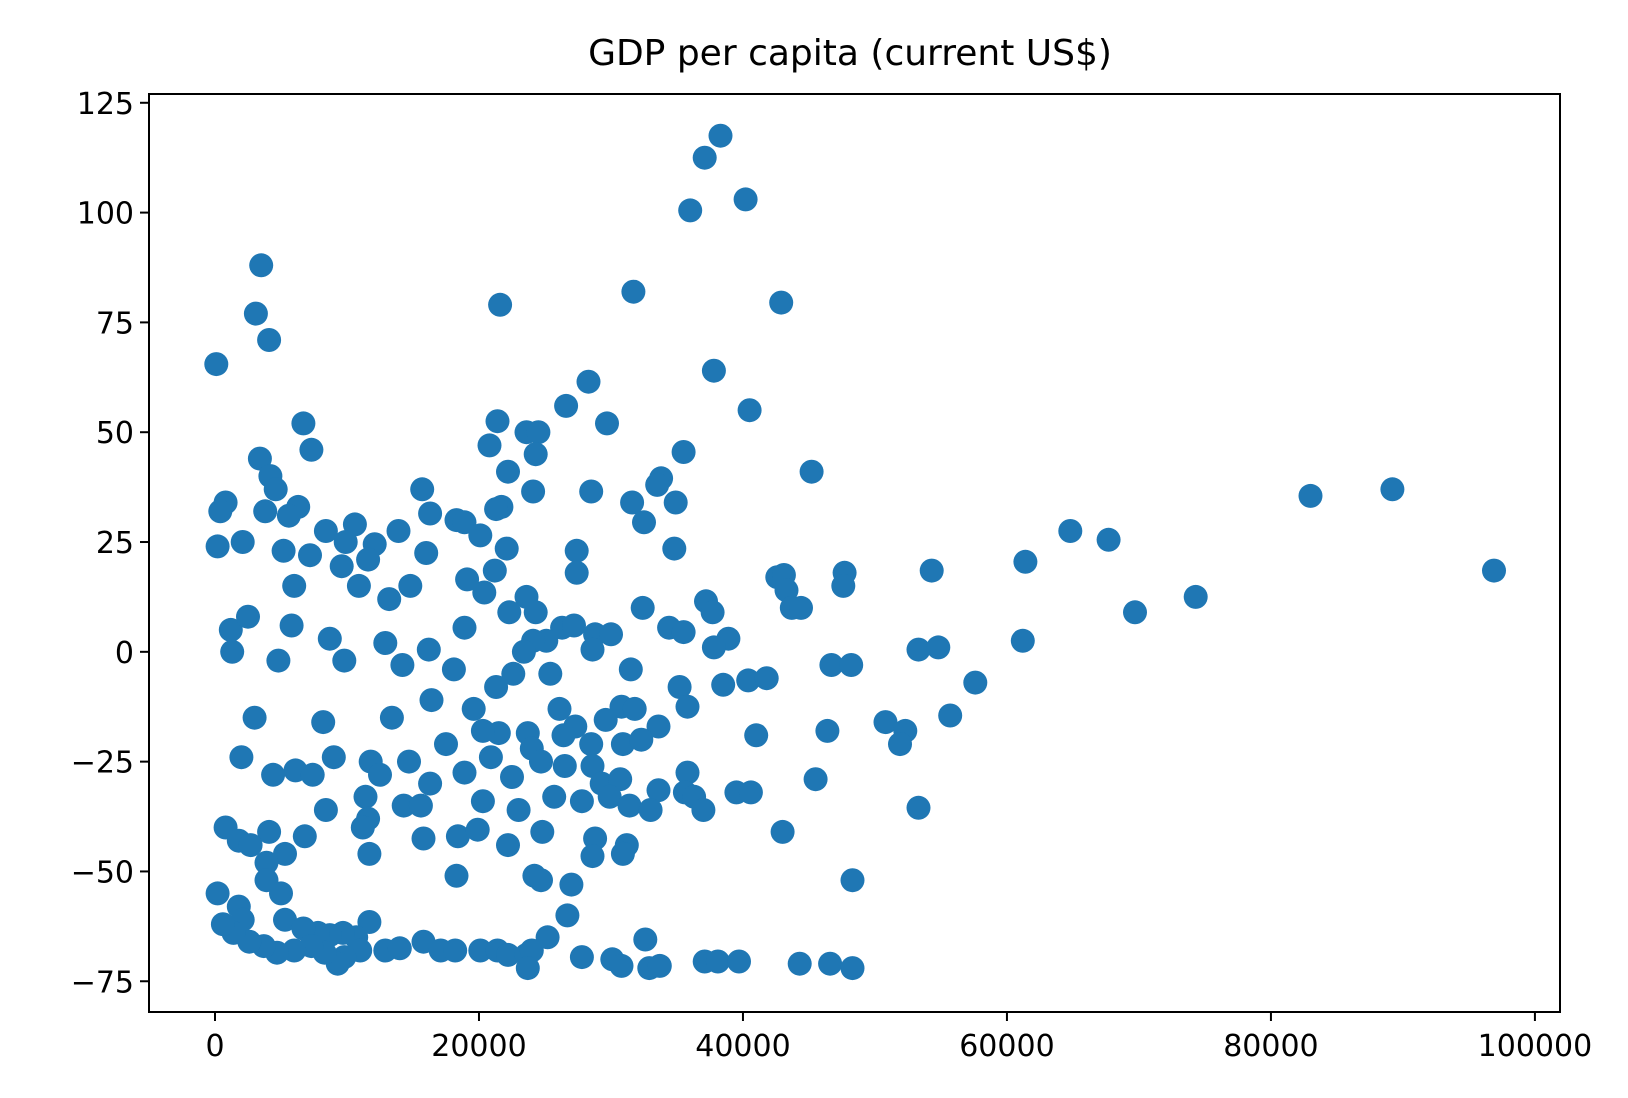  Describe the element at coordinates (850, 53) in the screenshot. I see `chart-title: GDP per capita (current US$)` at that location.